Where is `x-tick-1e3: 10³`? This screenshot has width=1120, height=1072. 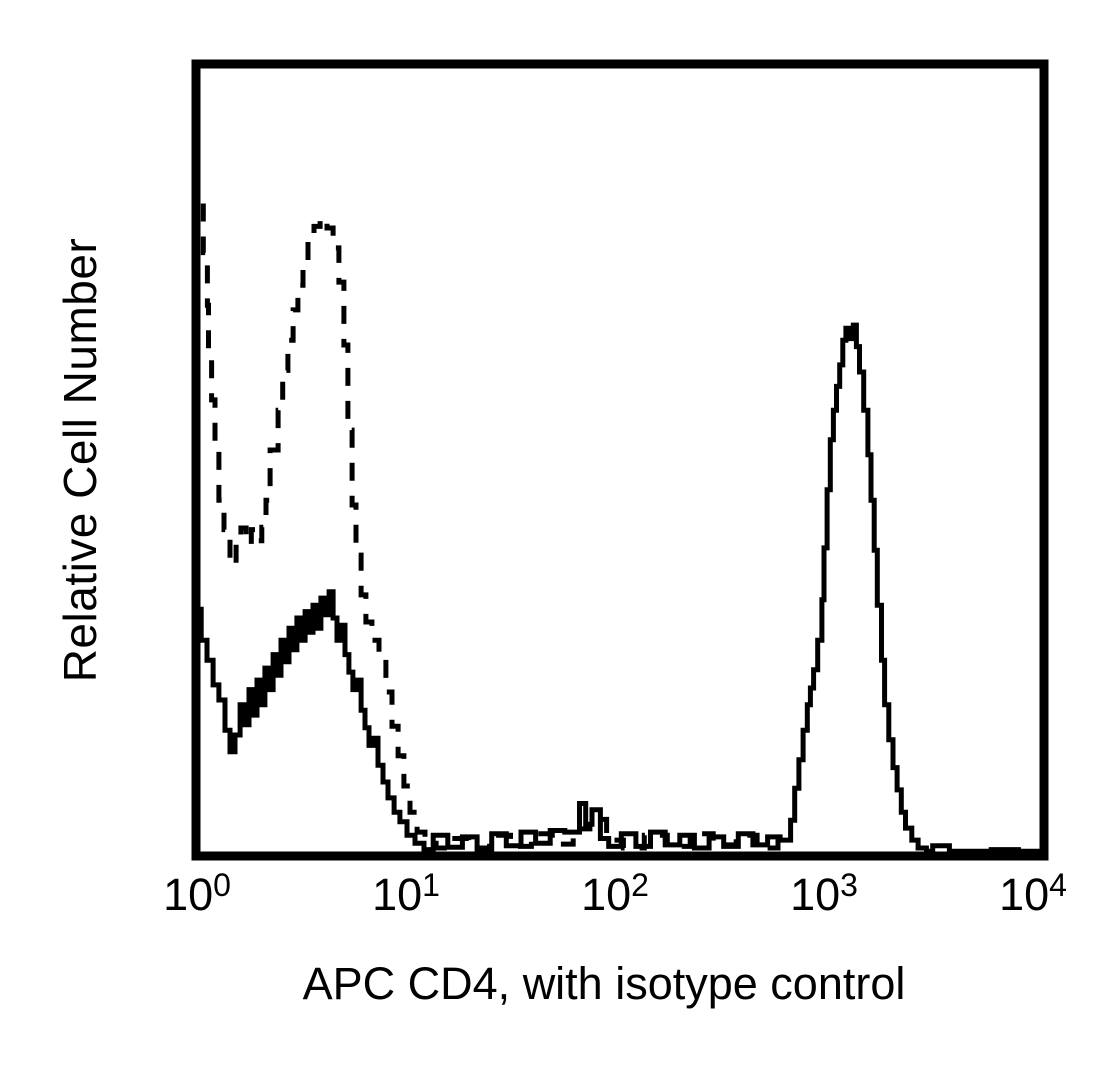
x-tick-1e3: 10³ is located at coordinates (824, 895).